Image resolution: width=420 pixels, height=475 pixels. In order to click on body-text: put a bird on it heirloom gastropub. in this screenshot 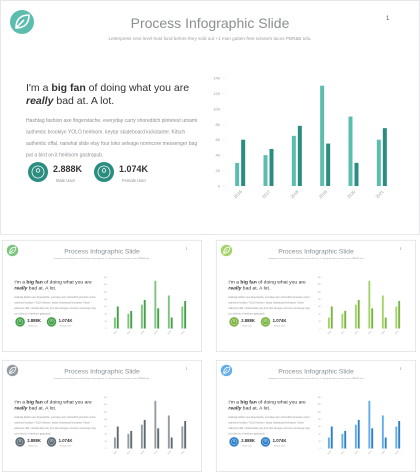, I will do `click(246, 313)`.